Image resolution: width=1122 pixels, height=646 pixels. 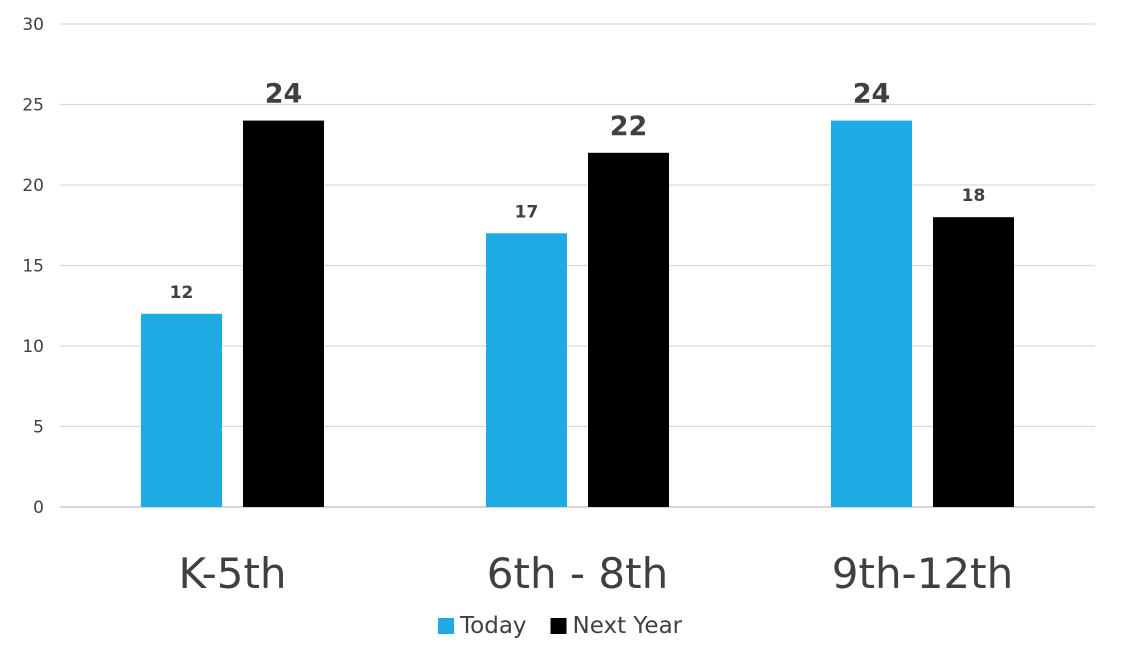 I want to click on x-tick-label: K-5th, so click(x=232, y=573).